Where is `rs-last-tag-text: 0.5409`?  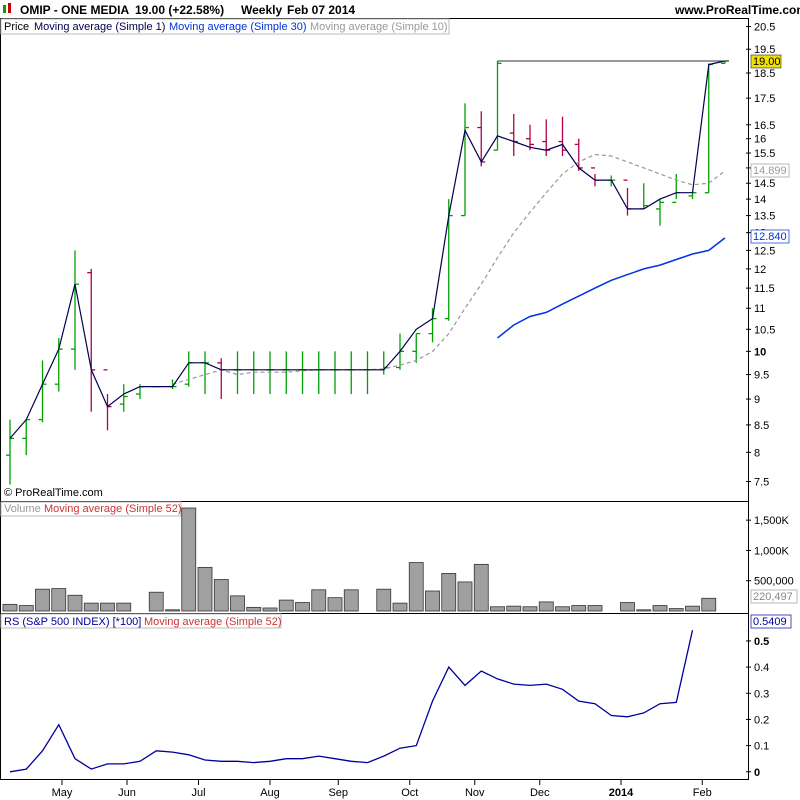
rs-last-tag-text: 0.5409 is located at coordinates (770, 622).